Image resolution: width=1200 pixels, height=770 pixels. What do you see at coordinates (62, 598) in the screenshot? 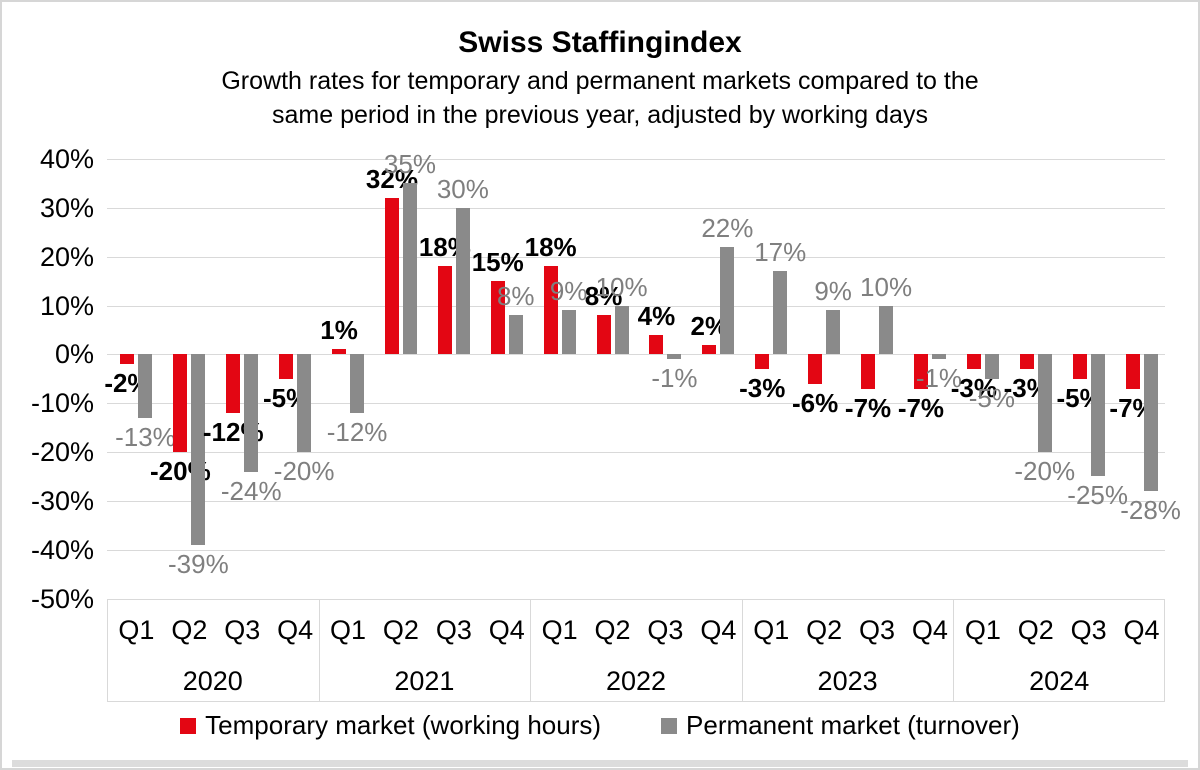
I see `y-axis-tick-label: -50%` at bounding box center [62, 598].